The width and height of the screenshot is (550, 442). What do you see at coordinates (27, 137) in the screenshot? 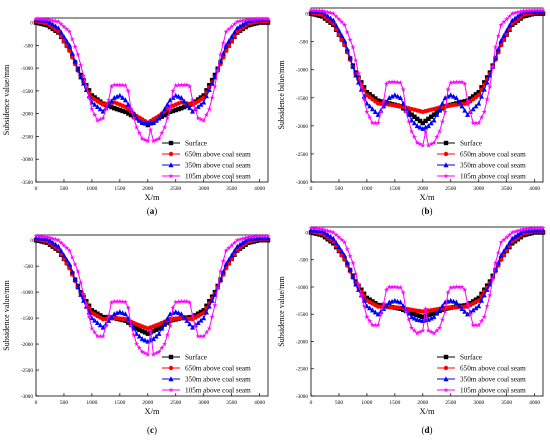
I see `y-tick-label: -2500` at bounding box center [27, 137].